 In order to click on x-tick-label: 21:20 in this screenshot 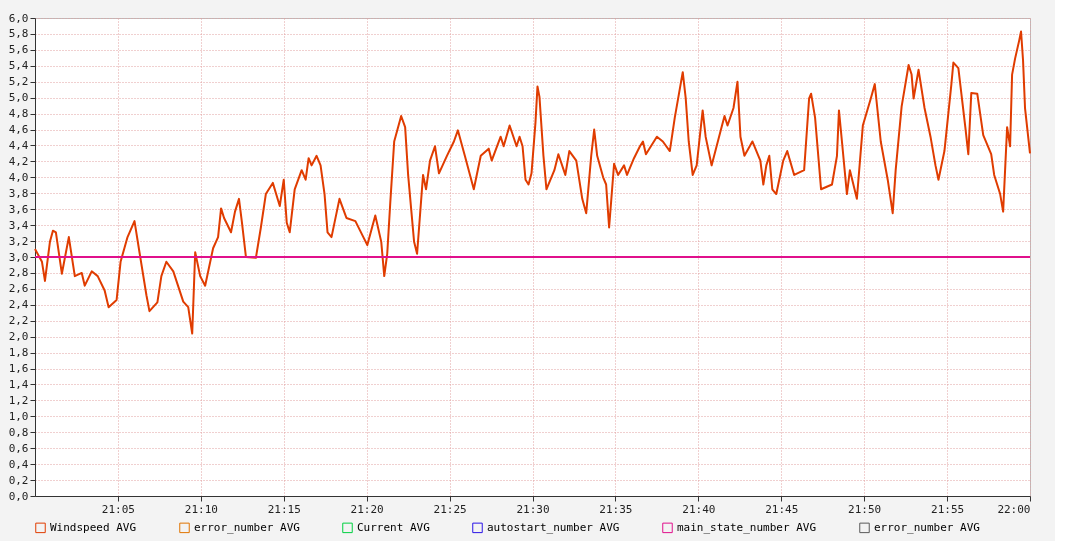, I will do `click(367, 509)`.